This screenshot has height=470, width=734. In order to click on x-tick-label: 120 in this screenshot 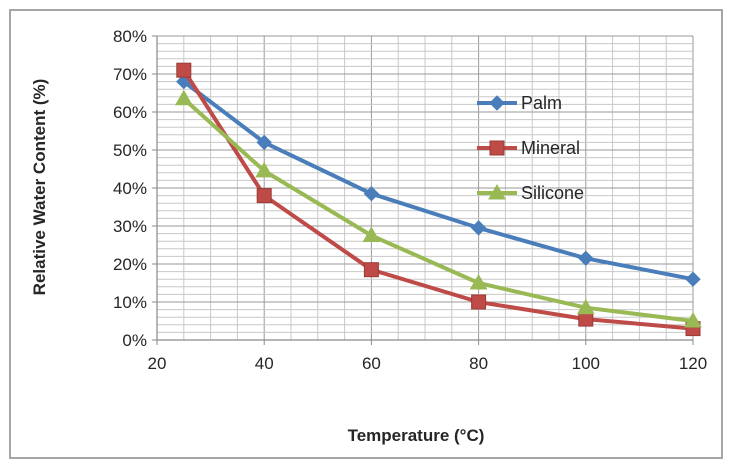, I will do `click(693, 363)`.